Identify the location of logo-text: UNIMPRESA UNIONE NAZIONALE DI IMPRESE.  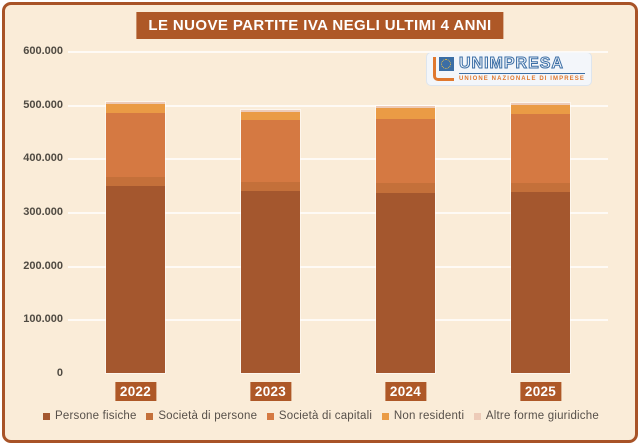
(521, 68).